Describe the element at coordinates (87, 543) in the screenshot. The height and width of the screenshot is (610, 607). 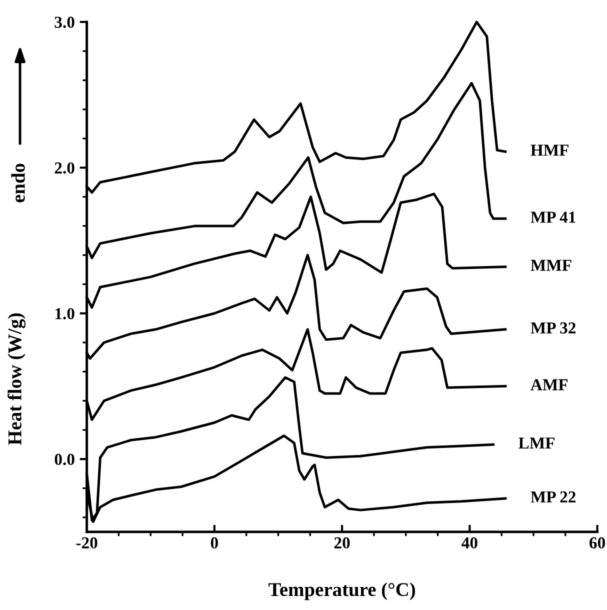
I see `x-tick-label: -20` at that location.